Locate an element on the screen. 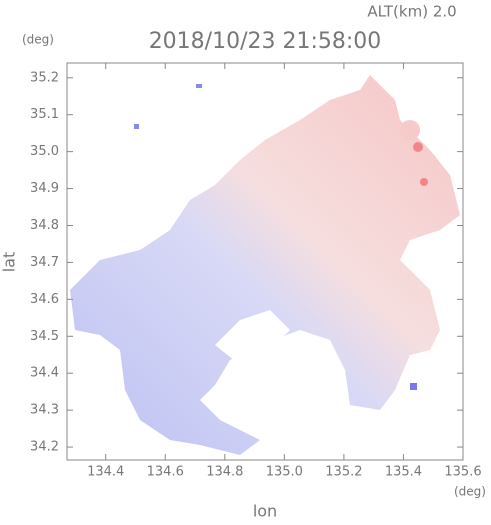 The height and width of the screenshot is (525, 491). chart-title: 2018/10/23 21:58:00 is located at coordinates (265, 41).